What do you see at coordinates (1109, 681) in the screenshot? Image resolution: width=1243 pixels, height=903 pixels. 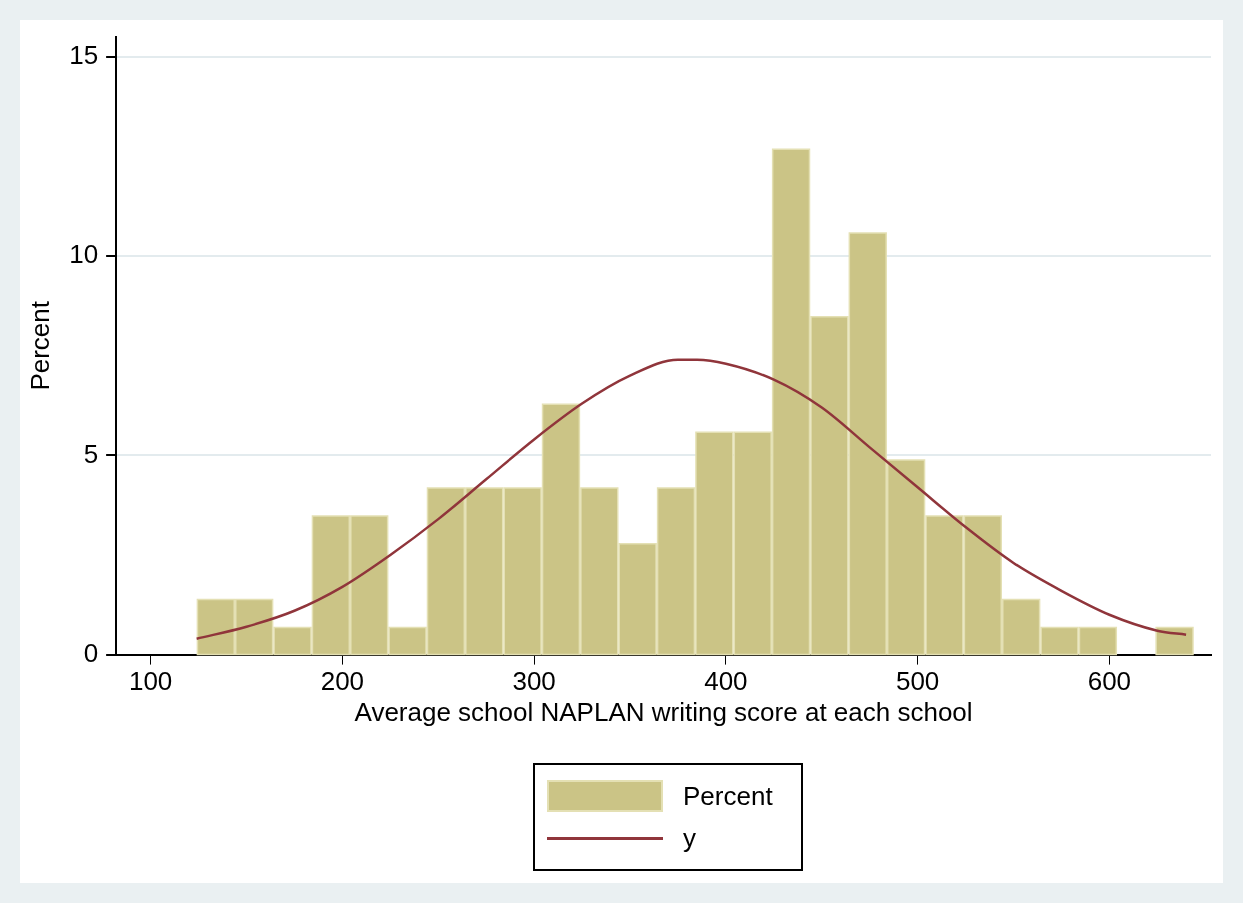 I see `x-tick-label: 600` at bounding box center [1109, 681].